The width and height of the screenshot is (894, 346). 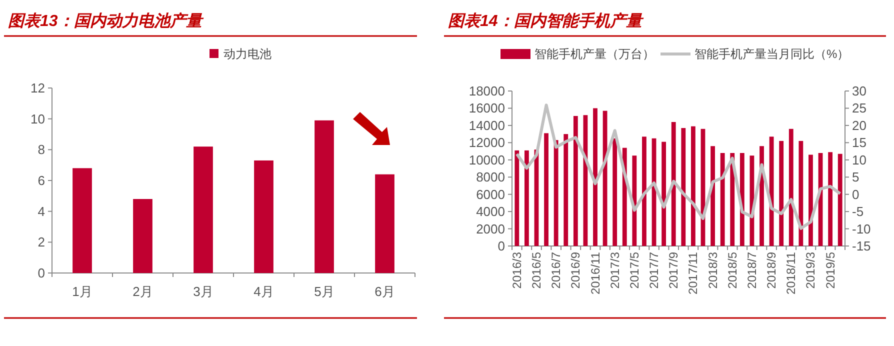 I want to click on x-tick-label: 2017/5, so click(x=634, y=270).